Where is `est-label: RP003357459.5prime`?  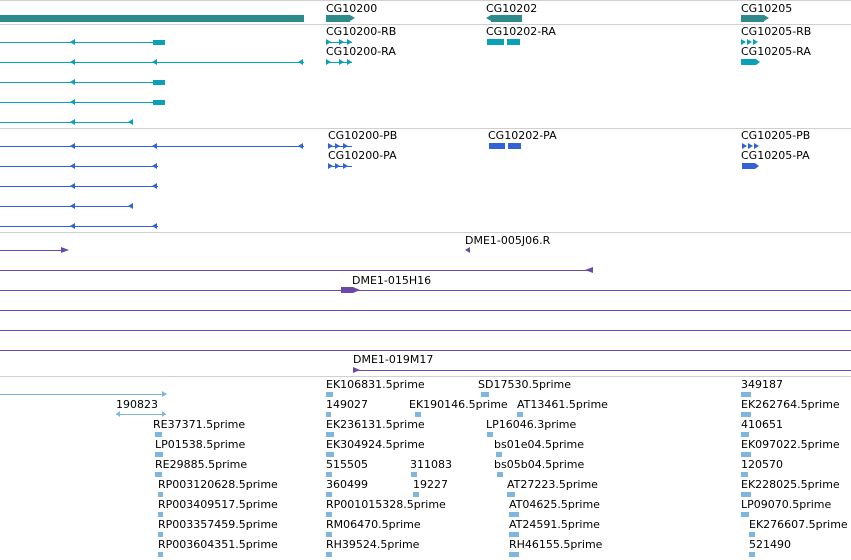 est-label: RP003357459.5prime is located at coordinates (218, 524).